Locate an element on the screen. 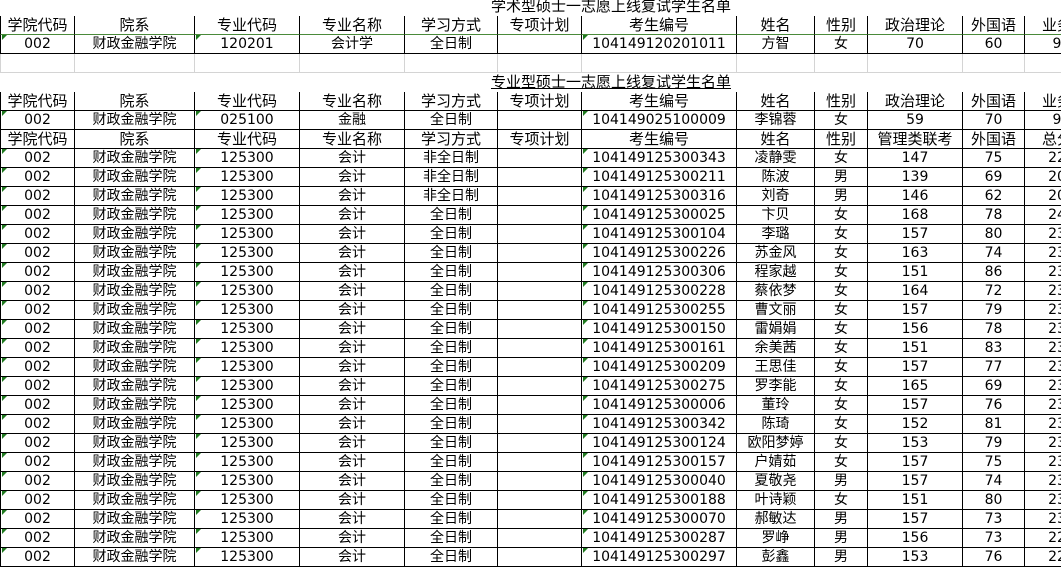 The image size is (1061, 567). table-cell: 83 is located at coordinates (994, 348).